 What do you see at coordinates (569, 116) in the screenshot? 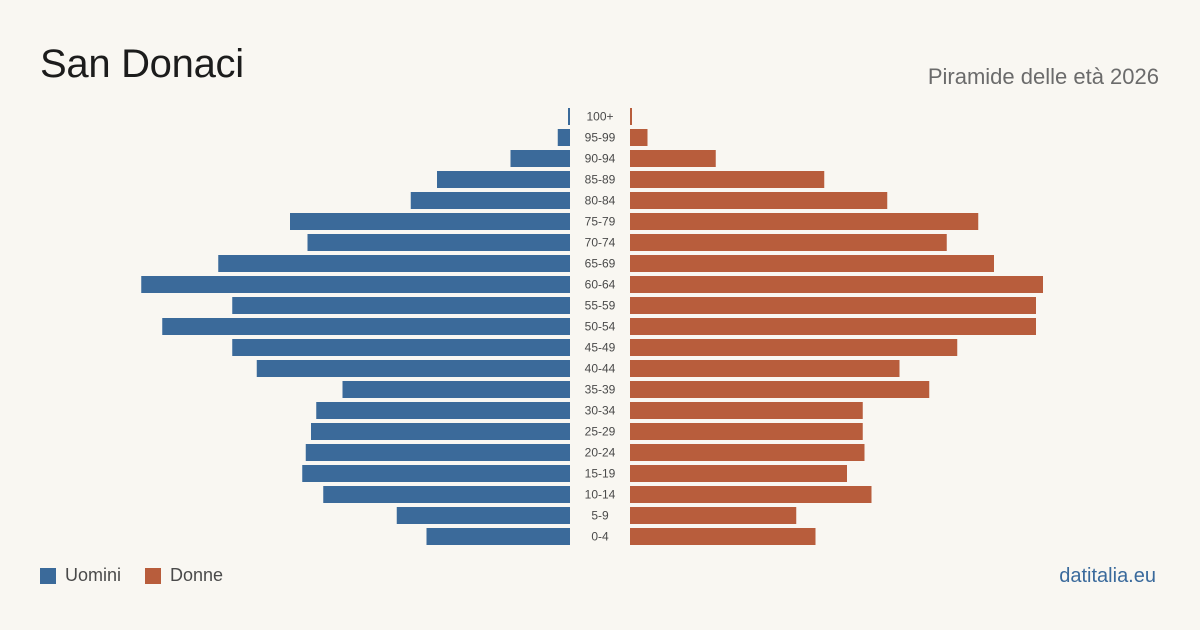
I see `bar-men-100+` at bounding box center [569, 116].